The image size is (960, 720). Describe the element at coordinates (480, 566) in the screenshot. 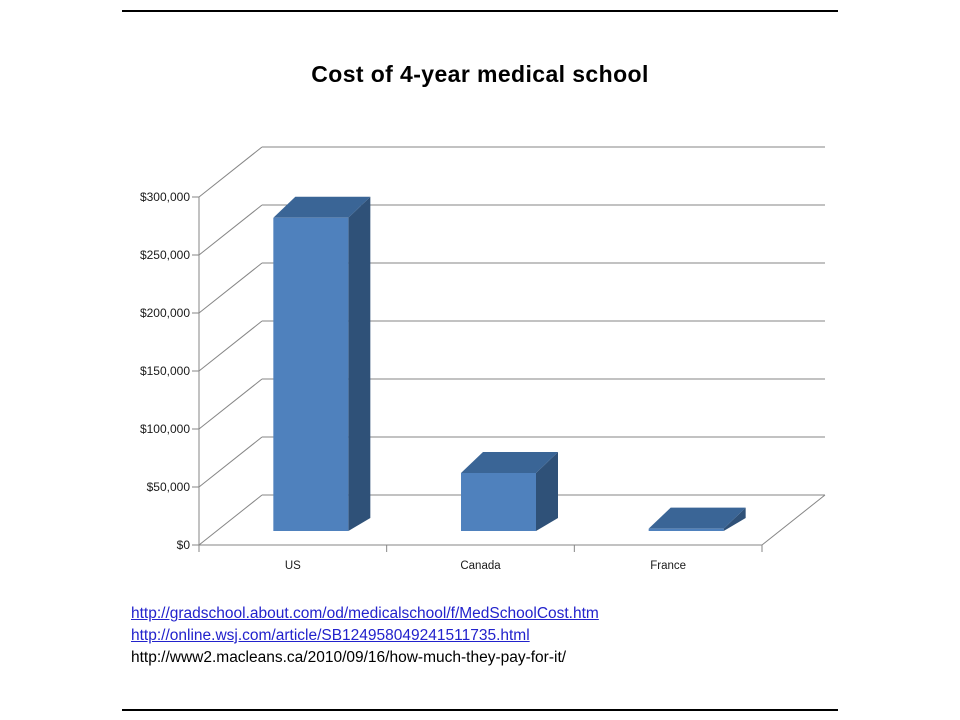

I see `x-category-label: Canada` at that location.